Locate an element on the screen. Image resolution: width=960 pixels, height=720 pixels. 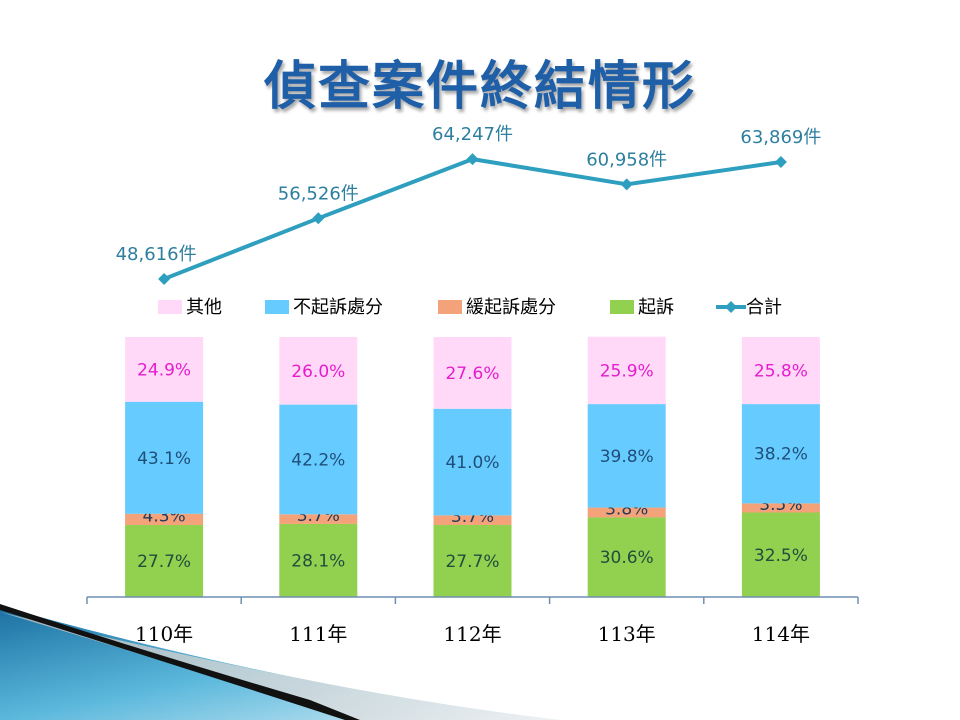
legend-label: 其他 is located at coordinates (204, 307).